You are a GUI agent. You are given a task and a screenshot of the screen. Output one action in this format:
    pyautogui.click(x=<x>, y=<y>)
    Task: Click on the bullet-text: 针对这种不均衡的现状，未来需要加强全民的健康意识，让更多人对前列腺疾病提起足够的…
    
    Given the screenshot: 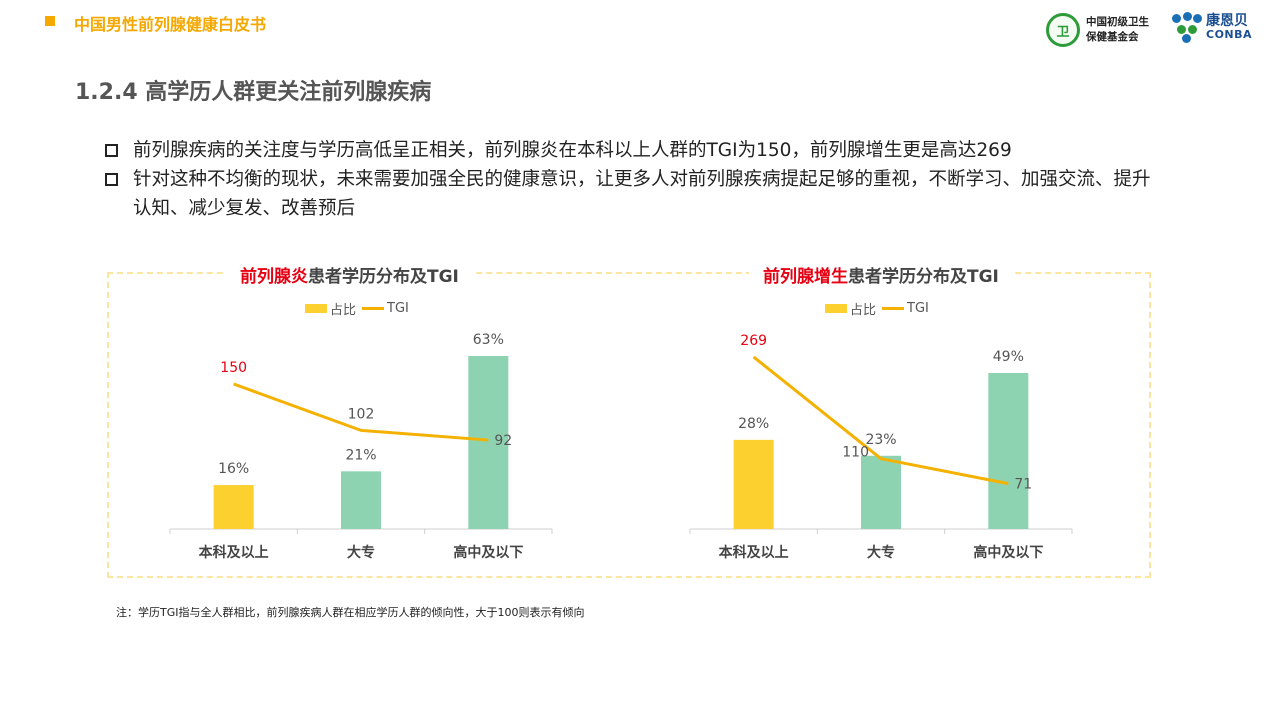 What is the action you would take?
    pyautogui.click(x=642, y=194)
    